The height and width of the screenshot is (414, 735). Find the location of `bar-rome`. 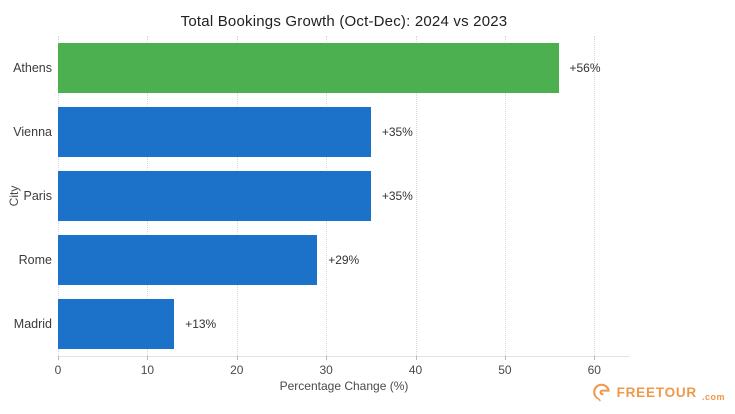

bar-rome is located at coordinates (188, 260).